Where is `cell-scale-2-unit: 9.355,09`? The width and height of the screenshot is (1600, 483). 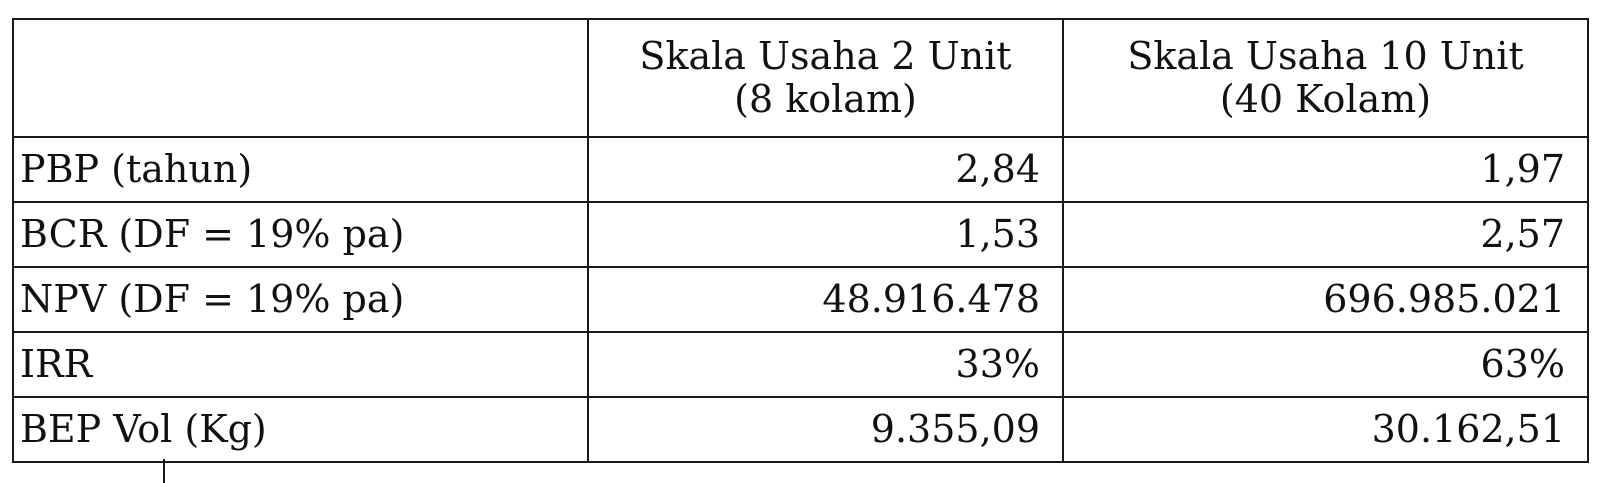 cell-scale-2-unit: 9.355,09 is located at coordinates (825, 429).